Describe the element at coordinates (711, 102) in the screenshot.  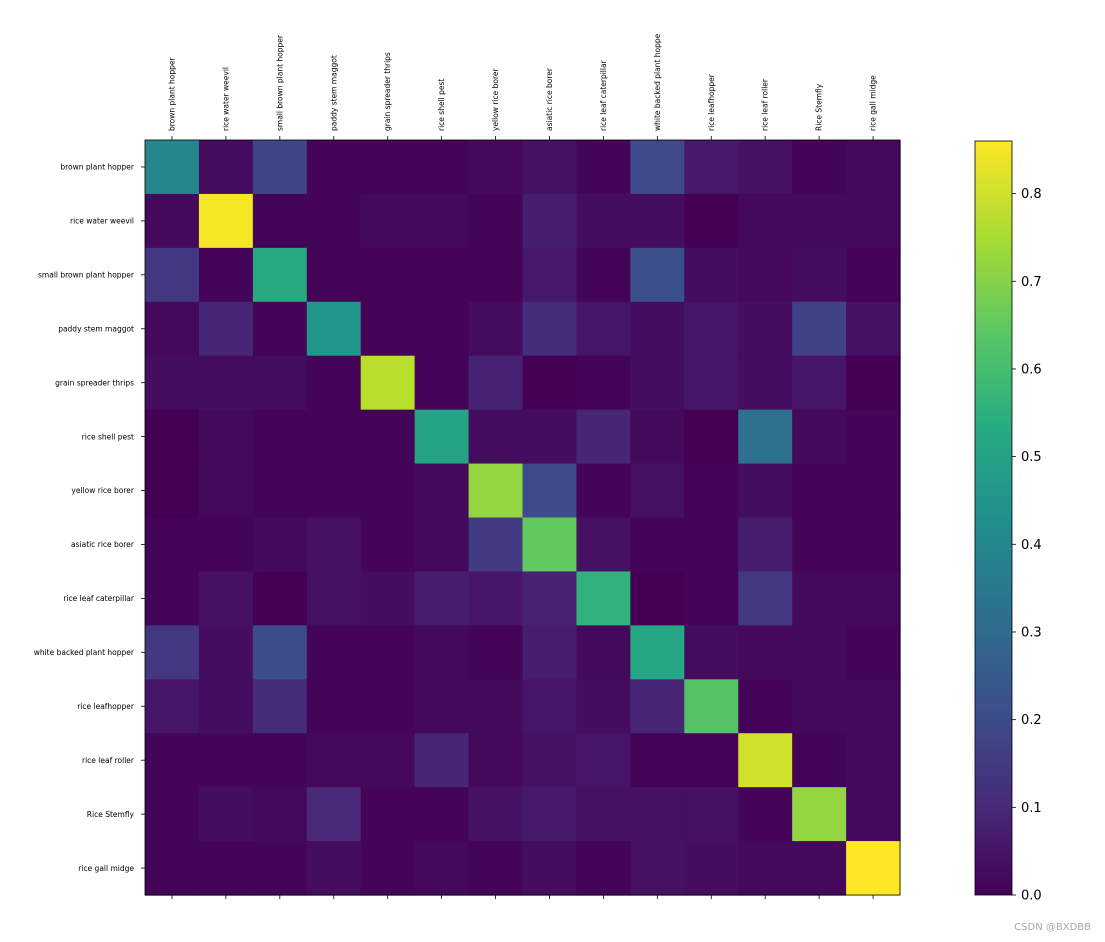
I see `x-tick-label: rice leafhopper` at that location.